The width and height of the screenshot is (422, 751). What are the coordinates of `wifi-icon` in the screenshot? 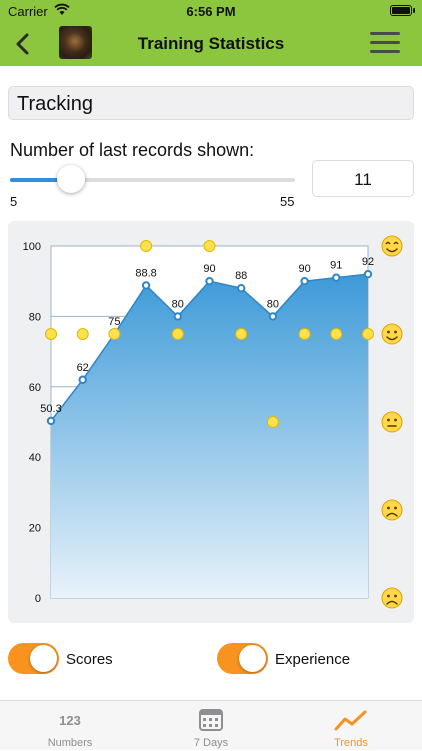 It's located at (62, 9).